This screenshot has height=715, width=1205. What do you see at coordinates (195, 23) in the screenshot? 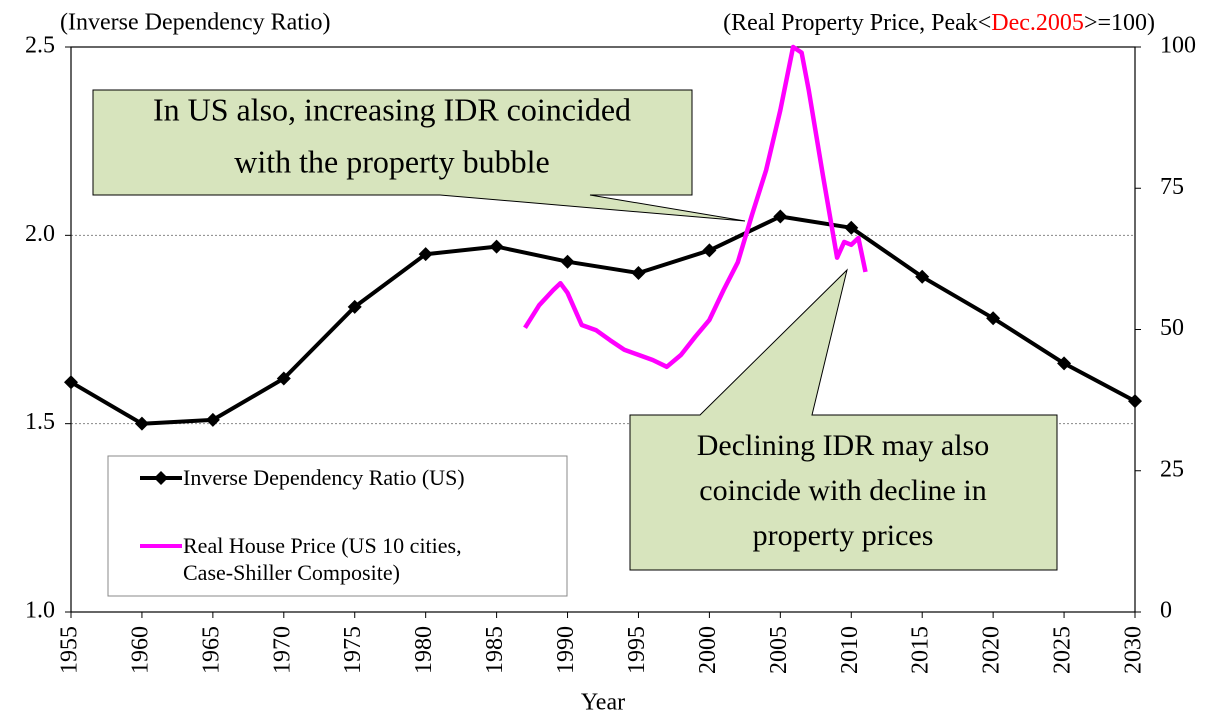
I see `y-axis-title: (Inverse Dependency Ratio)` at bounding box center [195, 23].